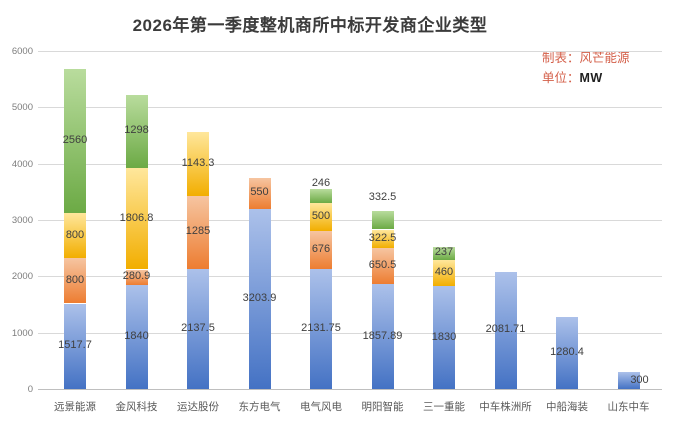 The image size is (677, 428). Describe the element at coordinates (628, 407) in the screenshot. I see `x-axis-label: 山东中车` at that location.